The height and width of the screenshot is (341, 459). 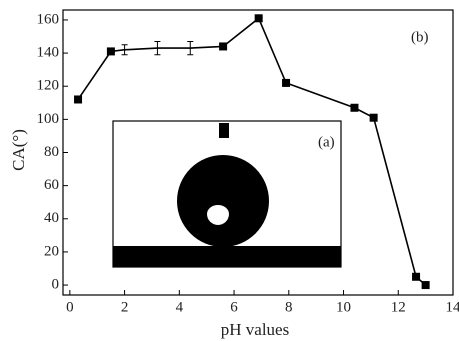 What do you see at coordinates (420, 37) in the screenshot?
I see `annotation: (b)` at bounding box center [420, 37].